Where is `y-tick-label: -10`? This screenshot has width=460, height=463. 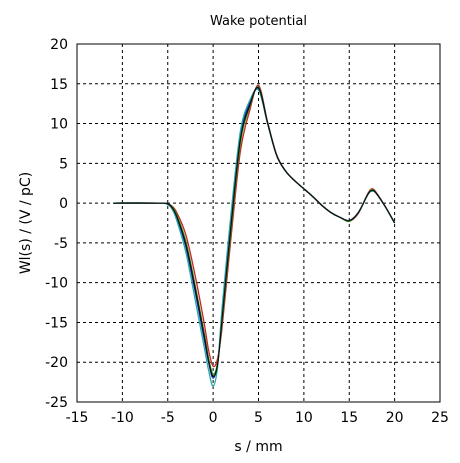 y-tick-label: -10 is located at coordinates (56, 284).